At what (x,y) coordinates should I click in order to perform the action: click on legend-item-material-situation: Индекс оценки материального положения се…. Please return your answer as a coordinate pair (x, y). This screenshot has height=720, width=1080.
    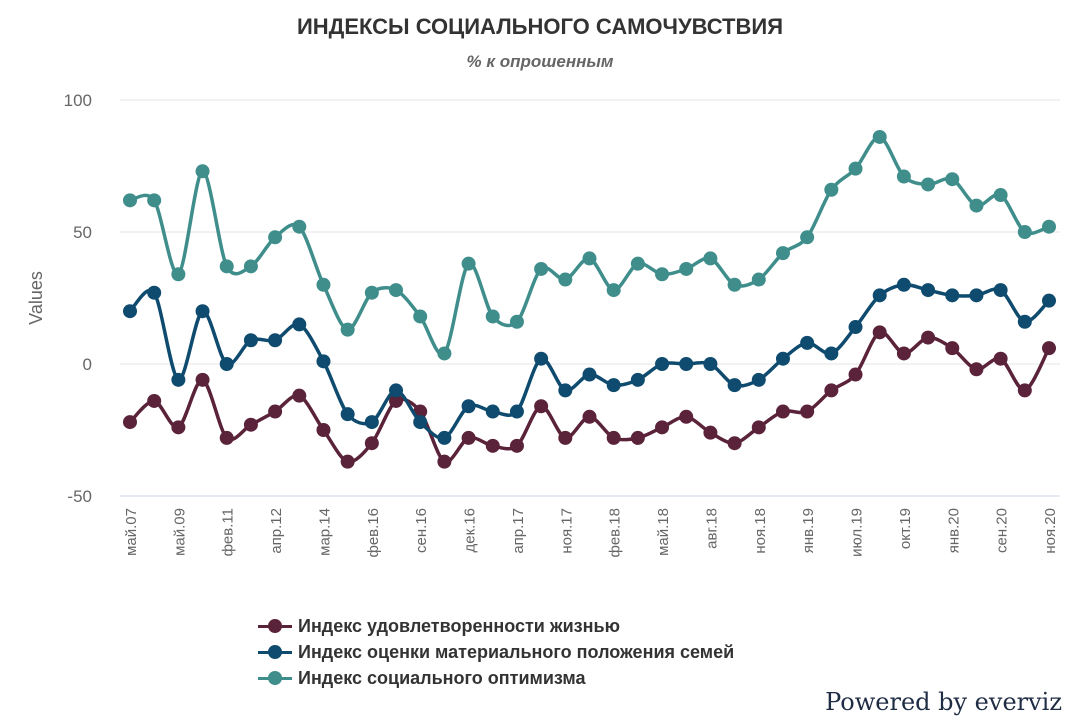
    Looking at the image, I should click on (496, 652).